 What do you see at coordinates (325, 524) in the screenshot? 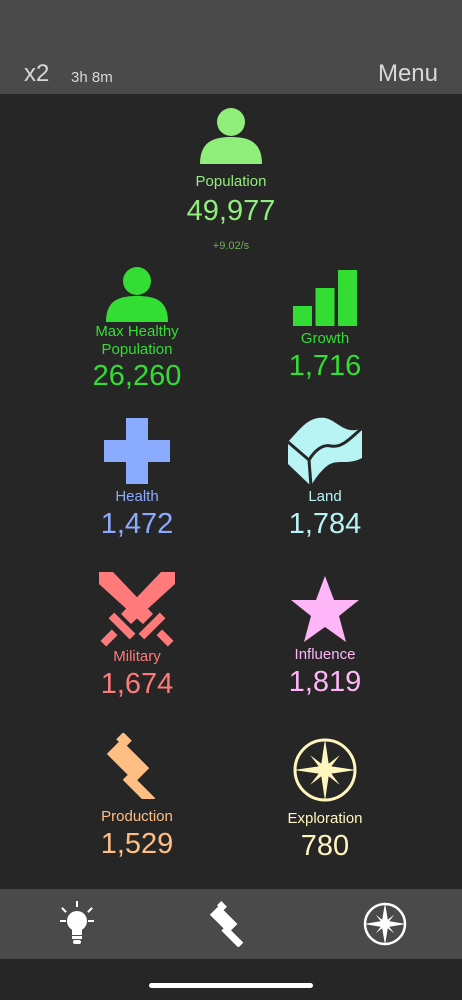
I see `land-value: 1,784` at bounding box center [325, 524].